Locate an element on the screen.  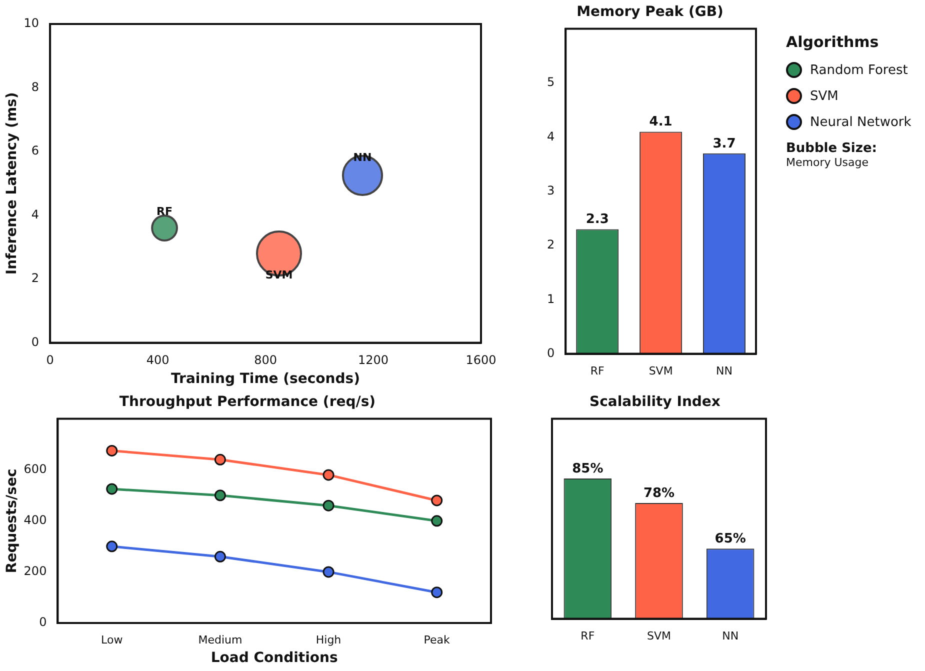
data-label: 3.7 is located at coordinates (724, 144).